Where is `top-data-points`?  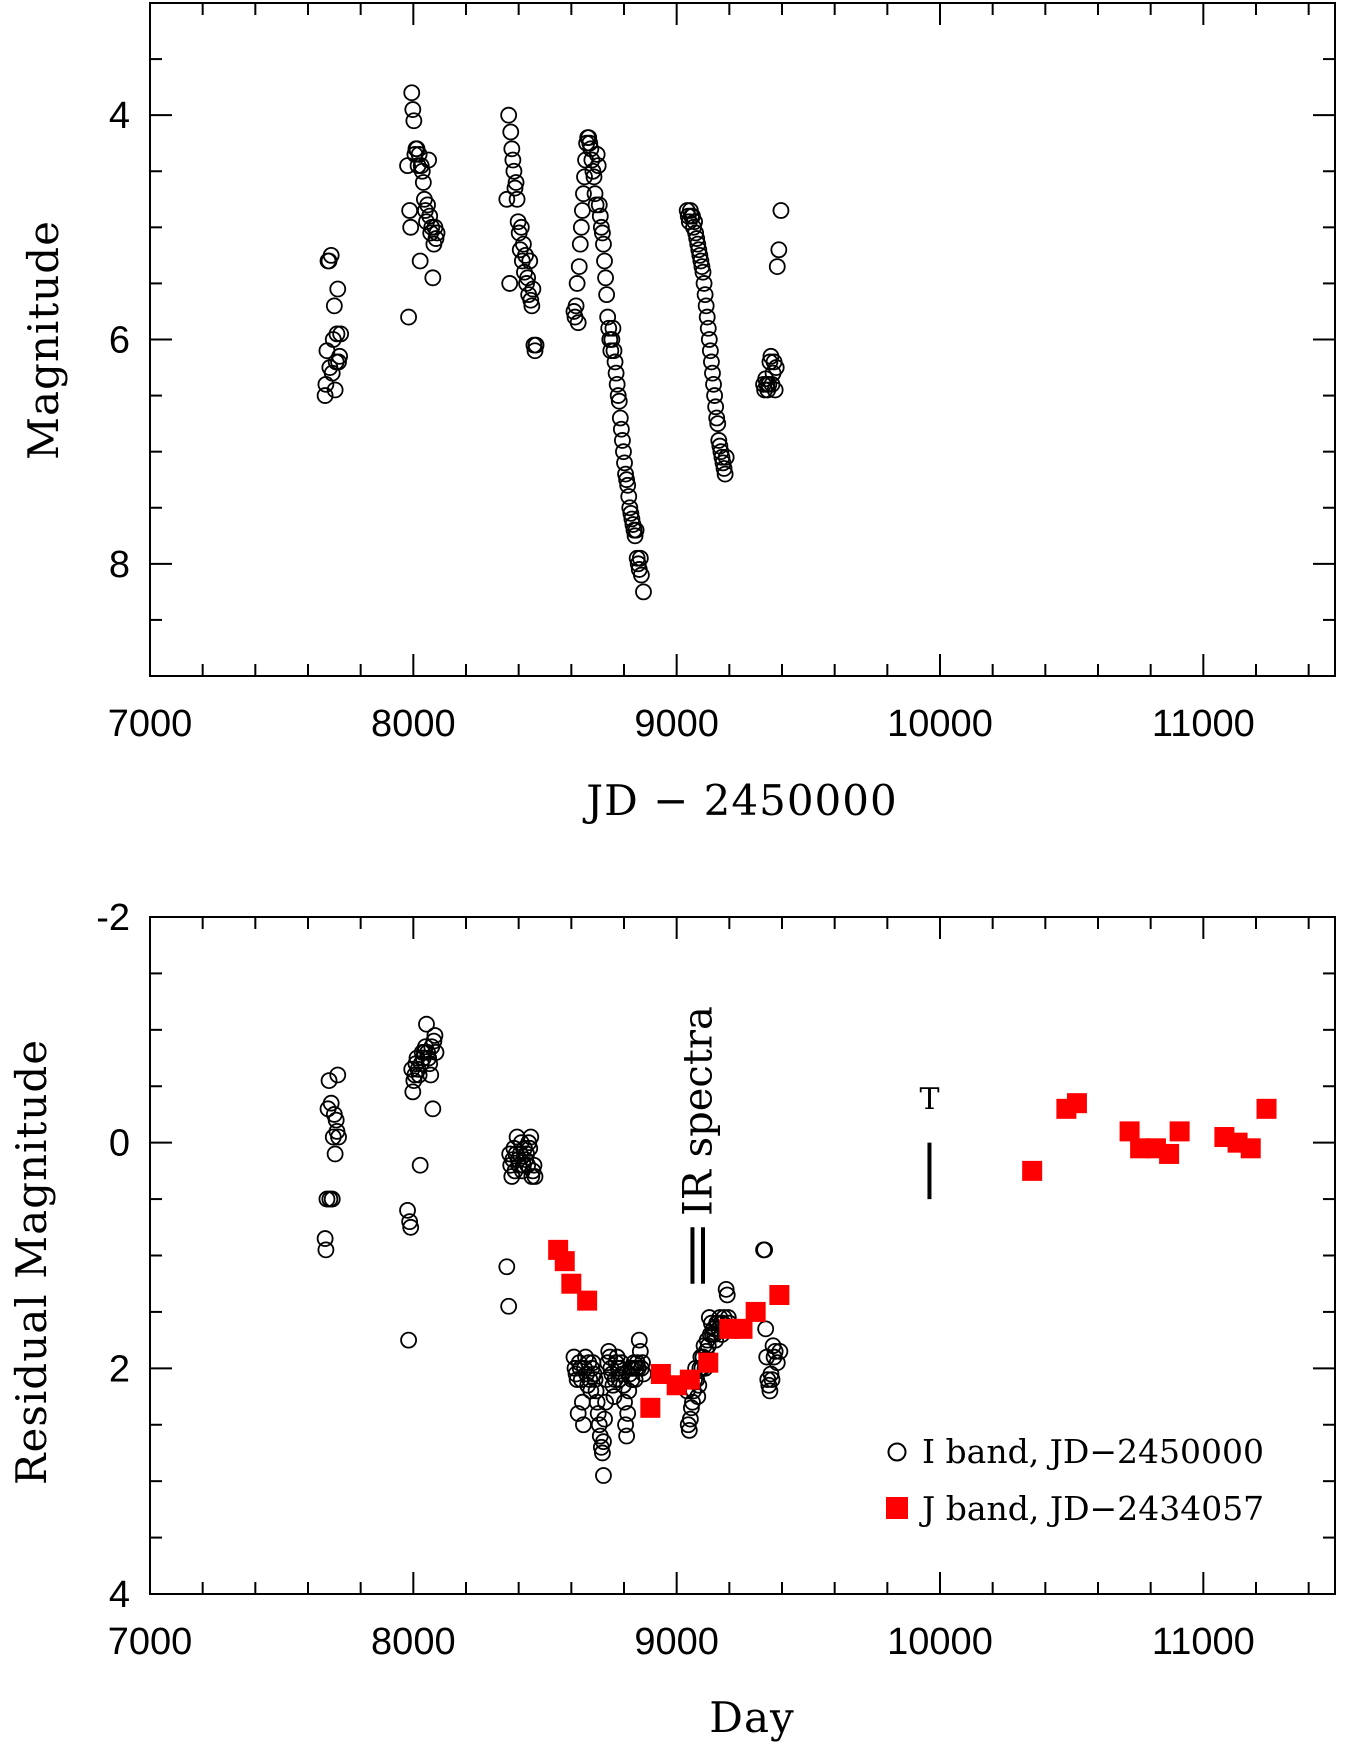
top-data-points is located at coordinates (553, 342).